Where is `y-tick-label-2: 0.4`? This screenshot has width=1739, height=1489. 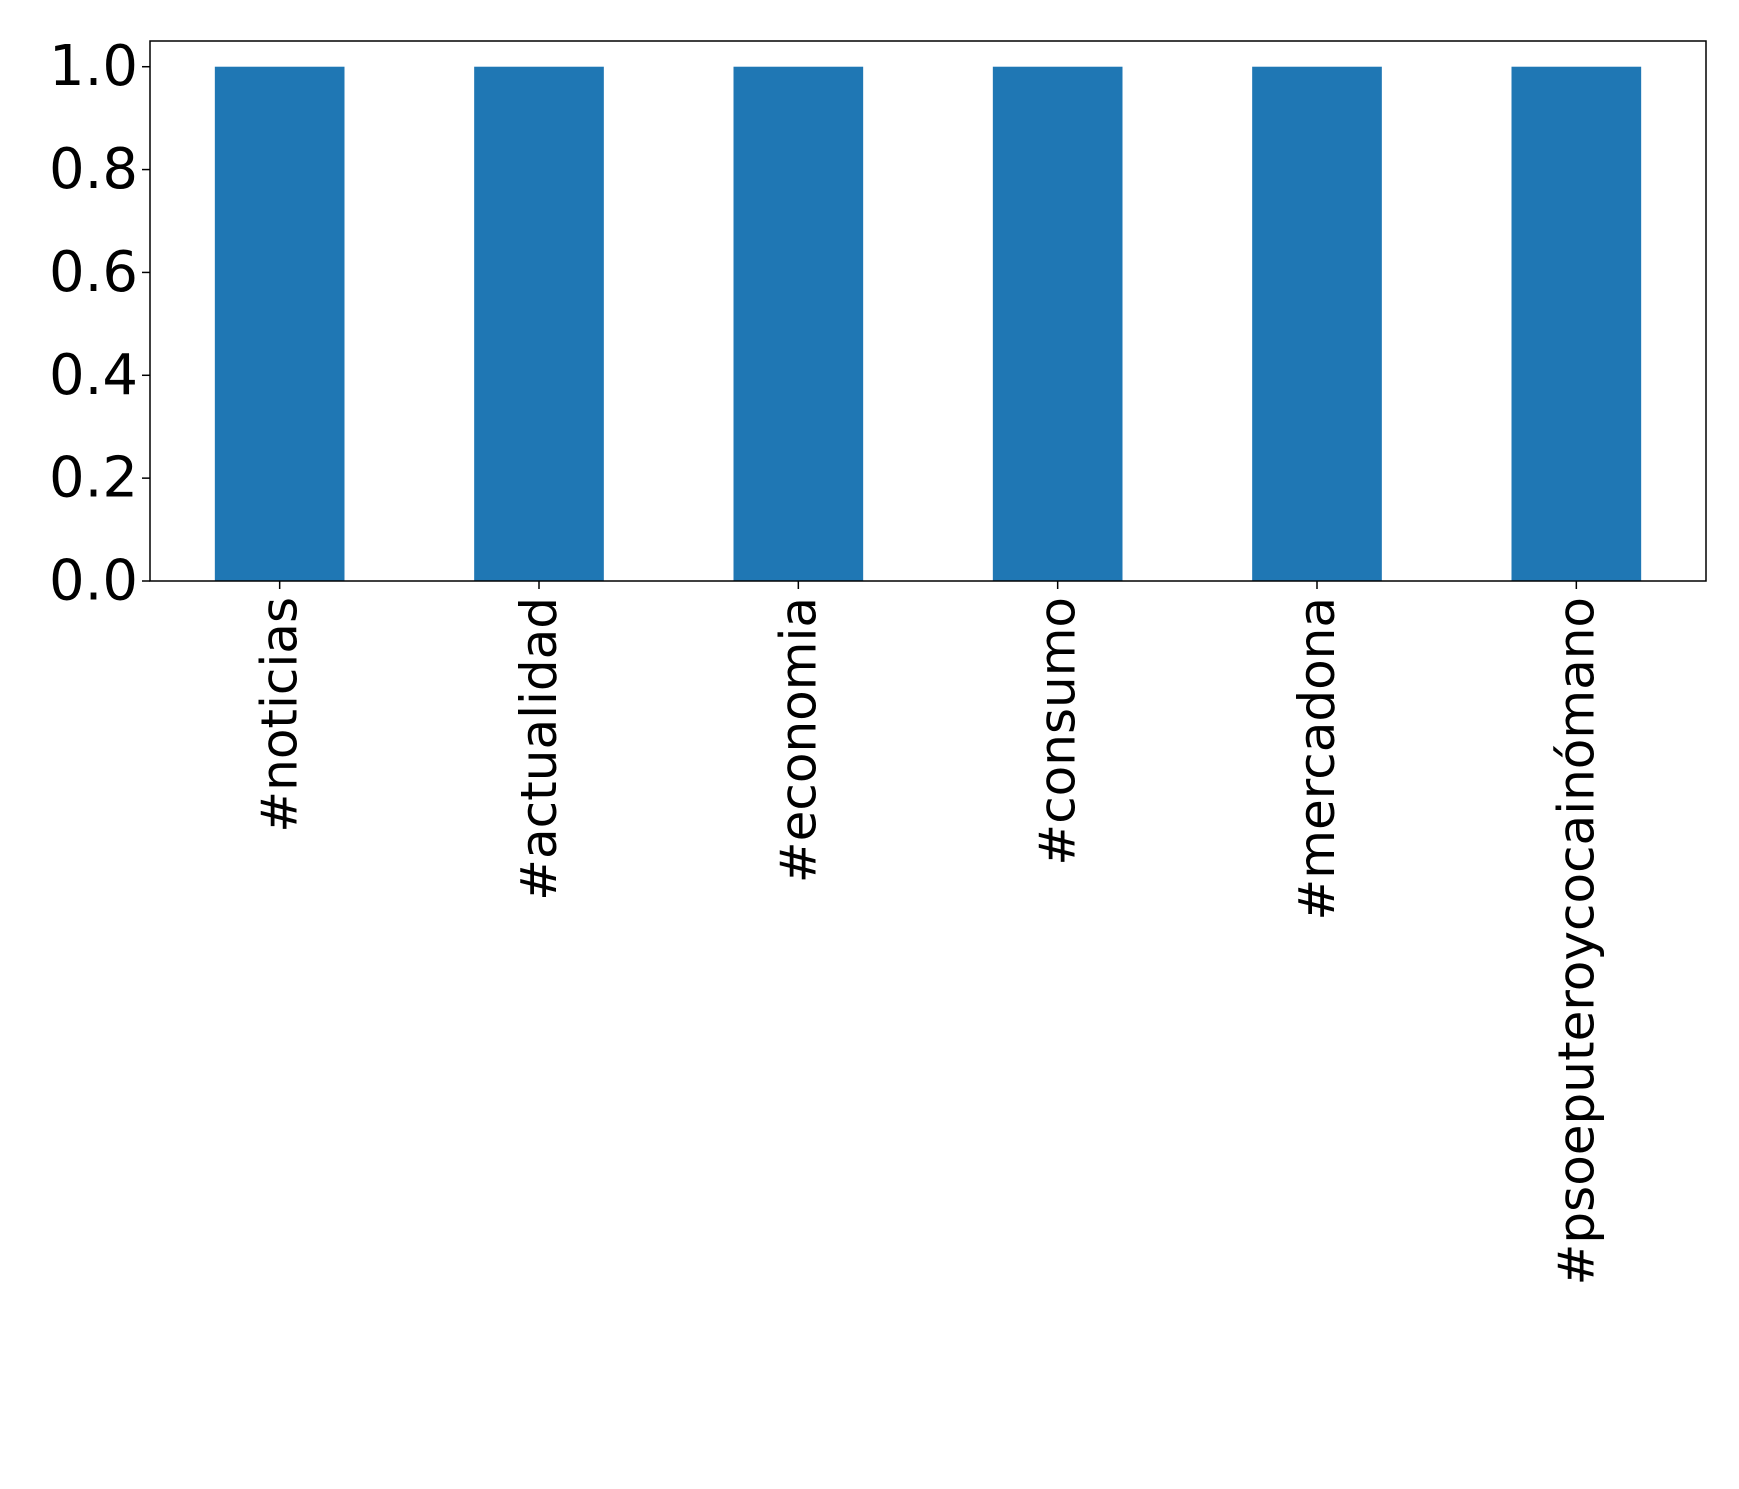
y-tick-label-2: 0.4 is located at coordinates (93, 375).